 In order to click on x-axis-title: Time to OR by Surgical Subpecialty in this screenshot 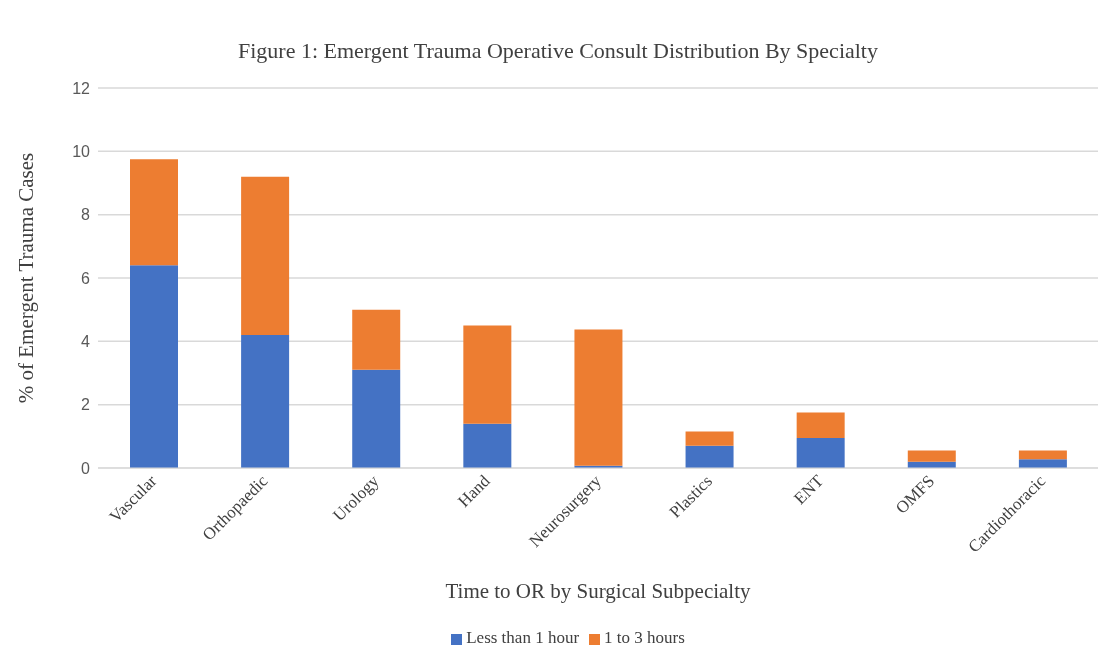, I will do `click(598, 591)`.